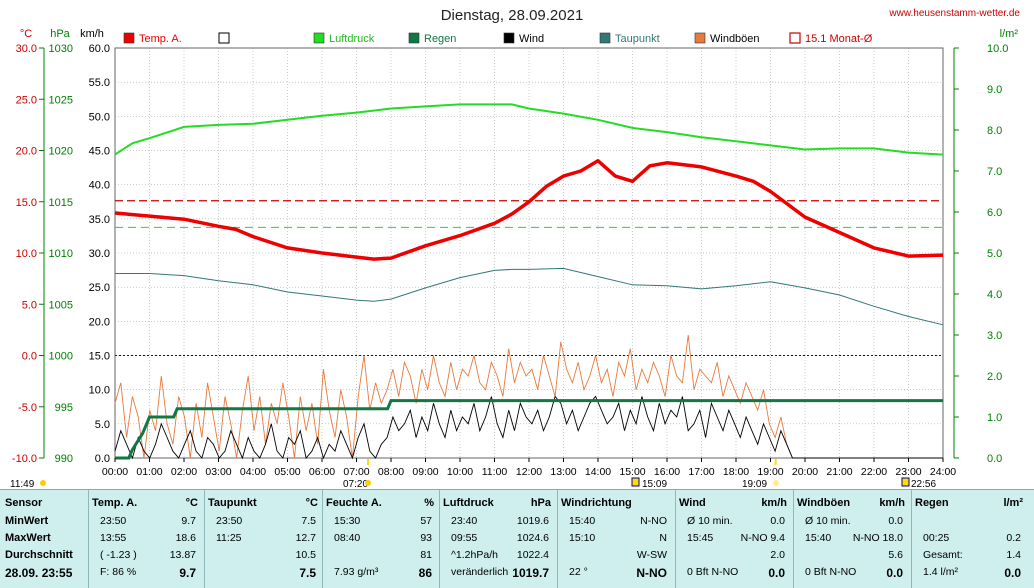 Image resolution: width=1034 pixels, height=588 pixels. I want to click on dew-header: Taupunkt, so click(232, 503).